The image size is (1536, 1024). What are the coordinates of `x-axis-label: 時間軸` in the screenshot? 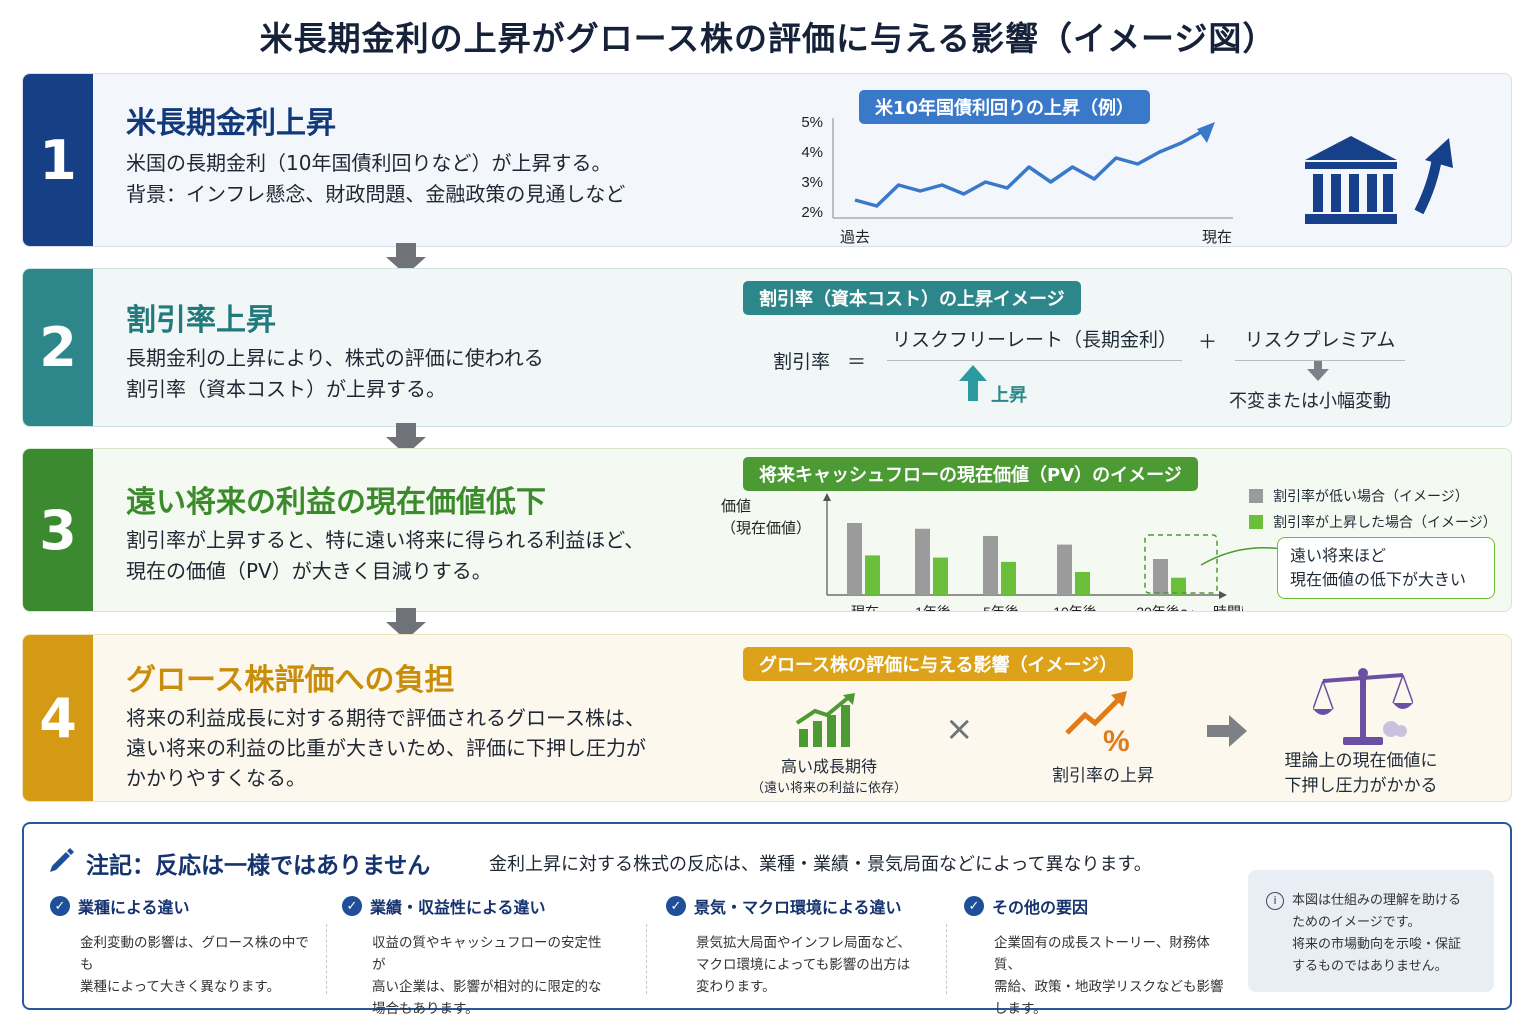 It's located at (1228, 608).